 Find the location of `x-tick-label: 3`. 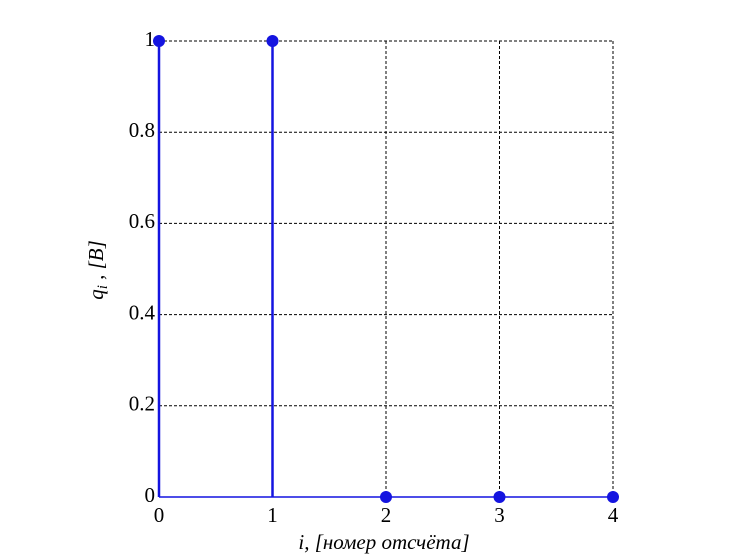

x-tick-label: 3 is located at coordinates (499, 515).